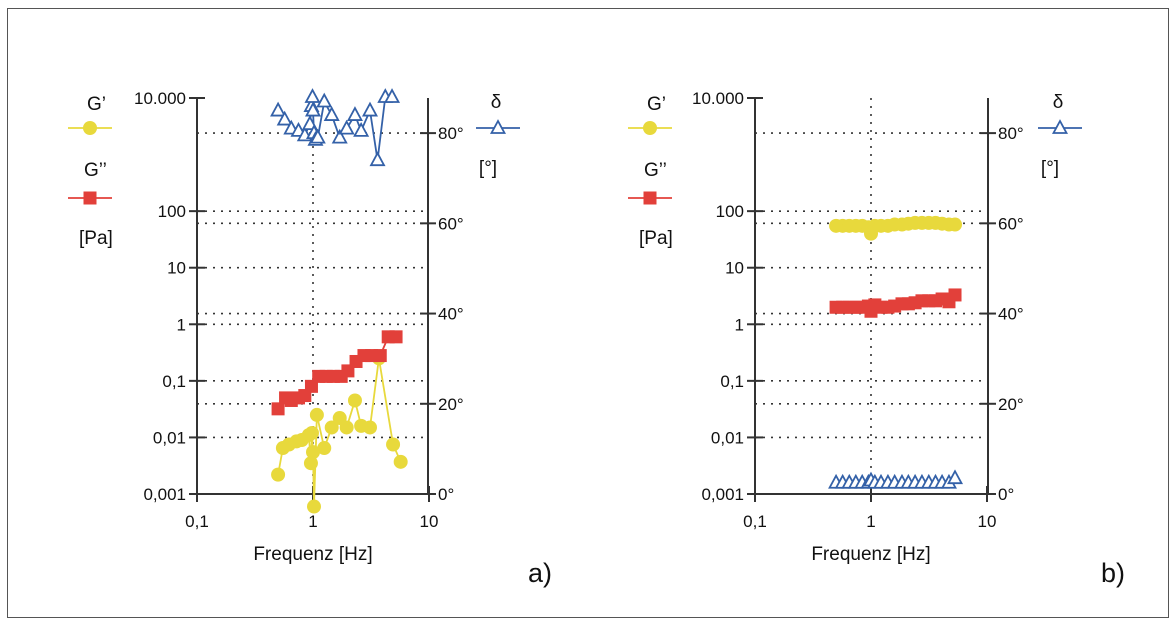 This screenshot has width=1176, height=624. I want to click on panel-label: b), so click(1113, 573).